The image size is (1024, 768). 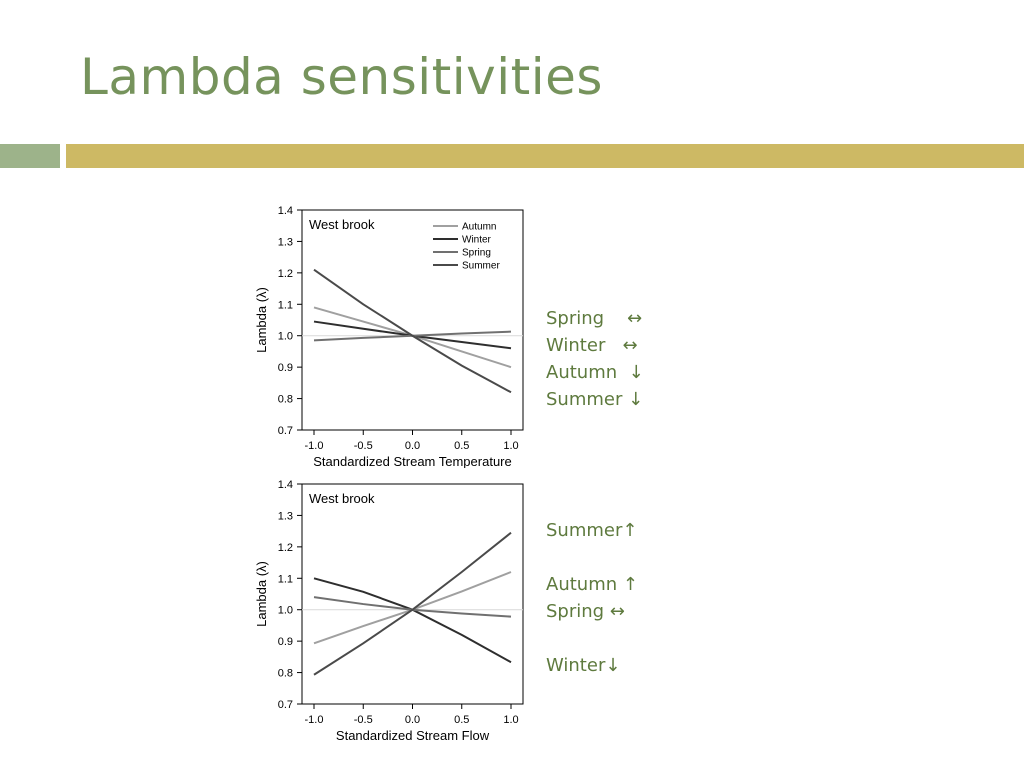 What do you see at coordinates (285, 516) in the screenshot?
I see `flow-chart-y-tick-label: 1.3` at bounding box center [285, 516].